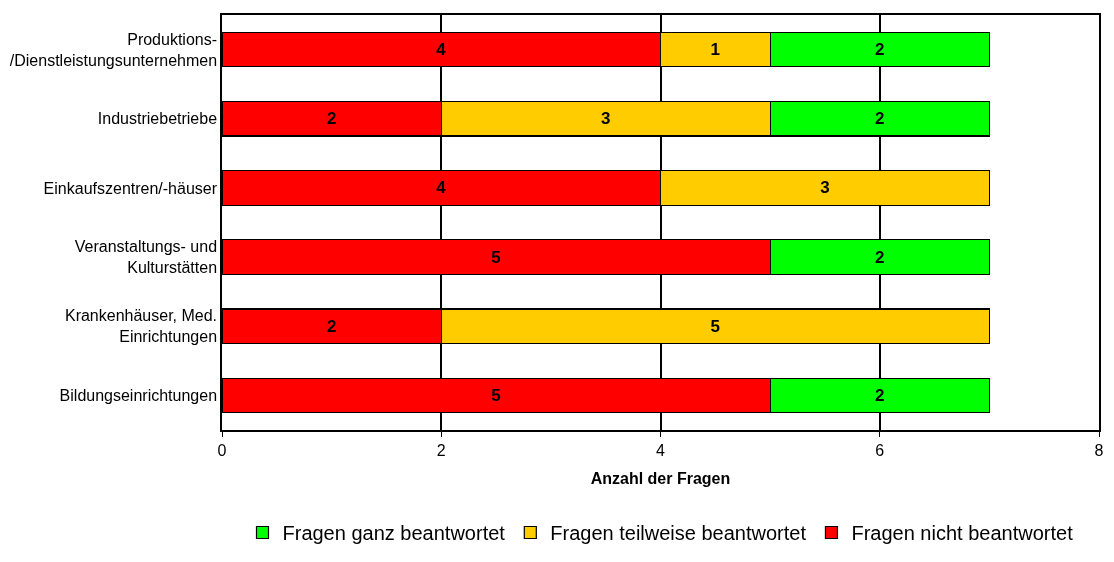 This screenshot has width=1114, height=562. What do you see at coordinates (660, 479) in the screenshot?
I see `x-axis-title: Anzahl der Fragen` at bounding box center [660, 479].